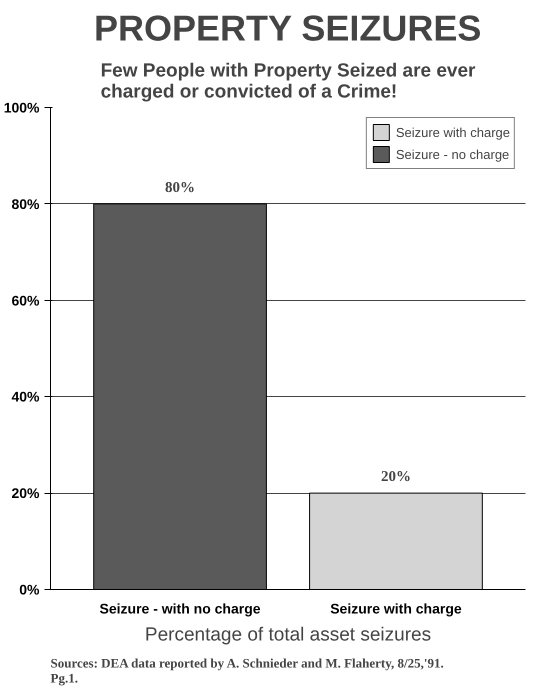 This screenshot has width=540, height=700. What do you see at coordinates (288, 81) in the screenshot?
I see `chart-subtitle: Few People with Property Seized are ever charged or convicted of a Crime!` at bounding box center [288, 81].